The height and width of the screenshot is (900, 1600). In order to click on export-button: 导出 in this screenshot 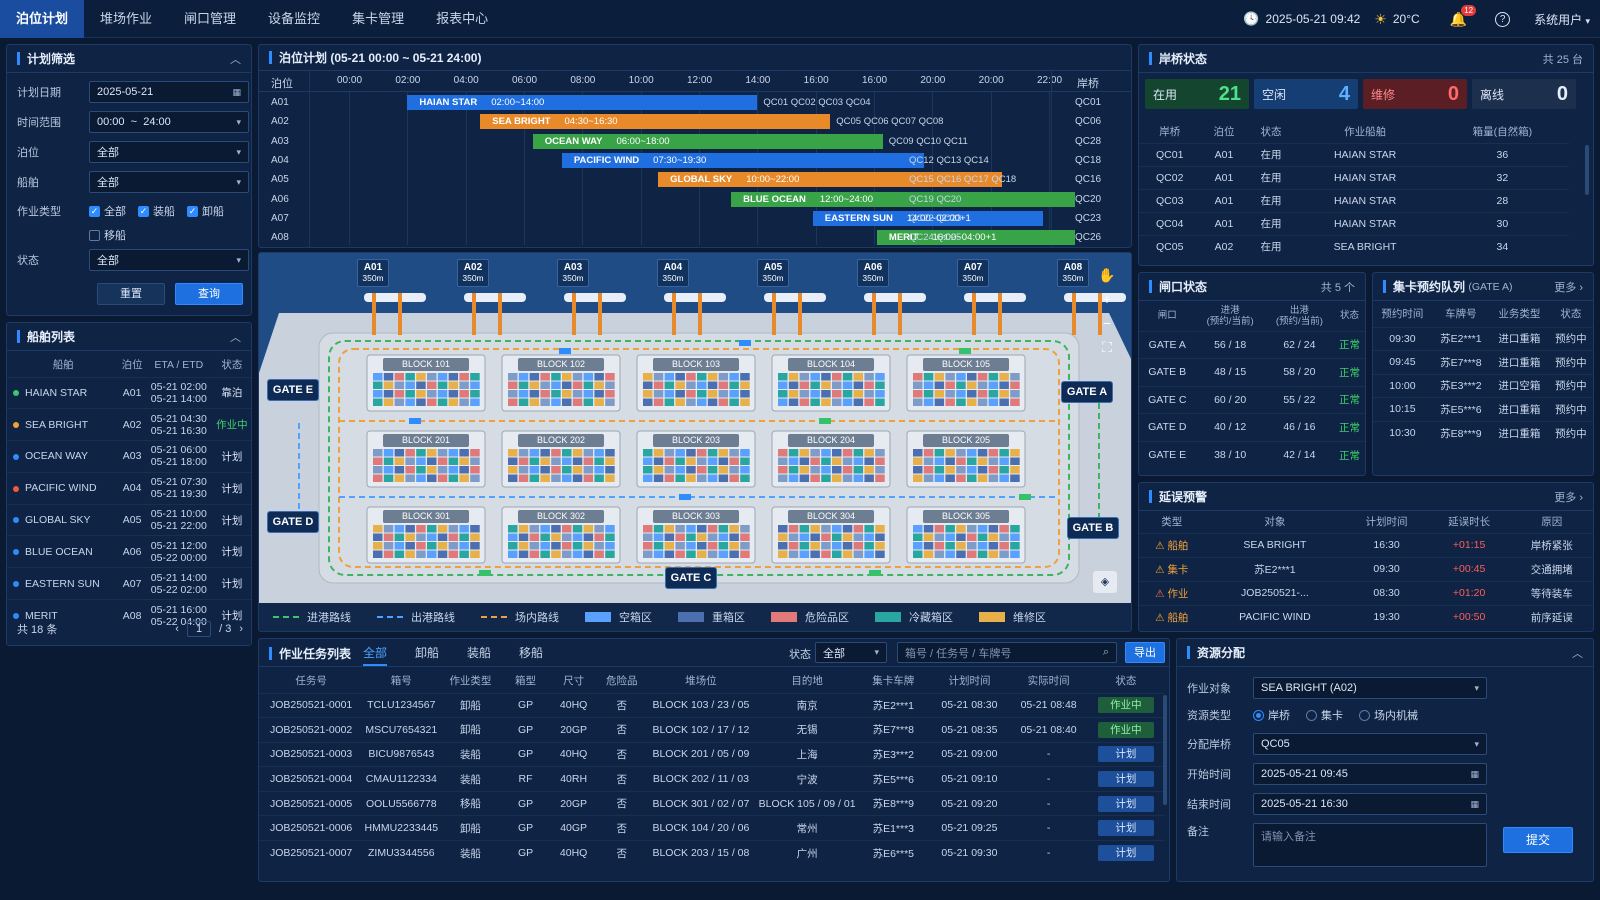, I will do `click(1145, 652)`.